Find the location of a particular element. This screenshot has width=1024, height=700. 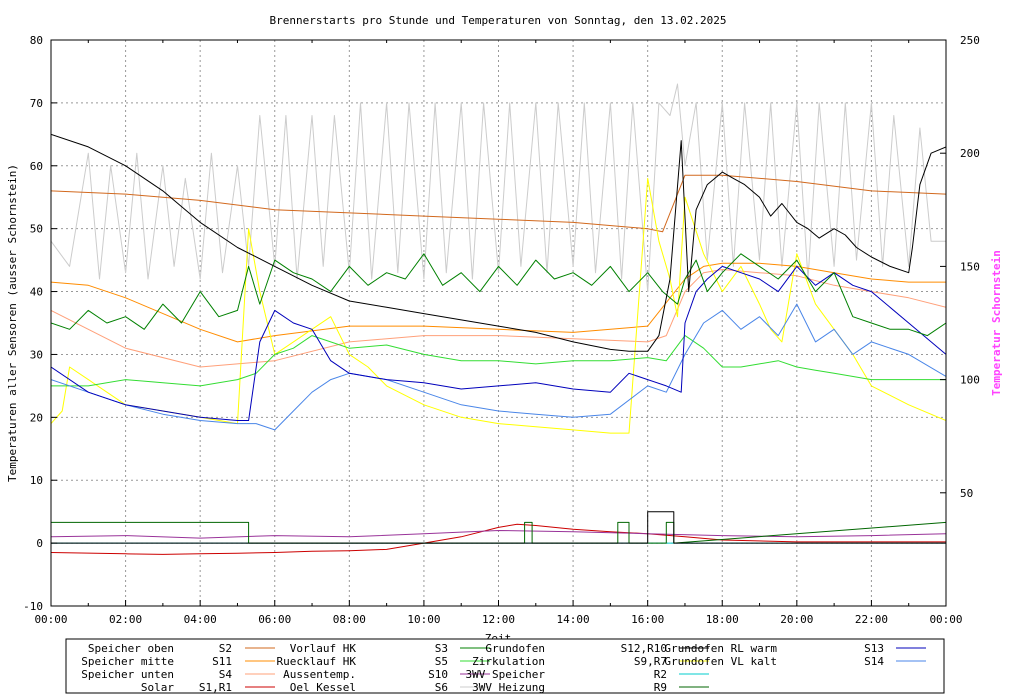

y2-tick-label: 150 is located at coordinates (970, 266).